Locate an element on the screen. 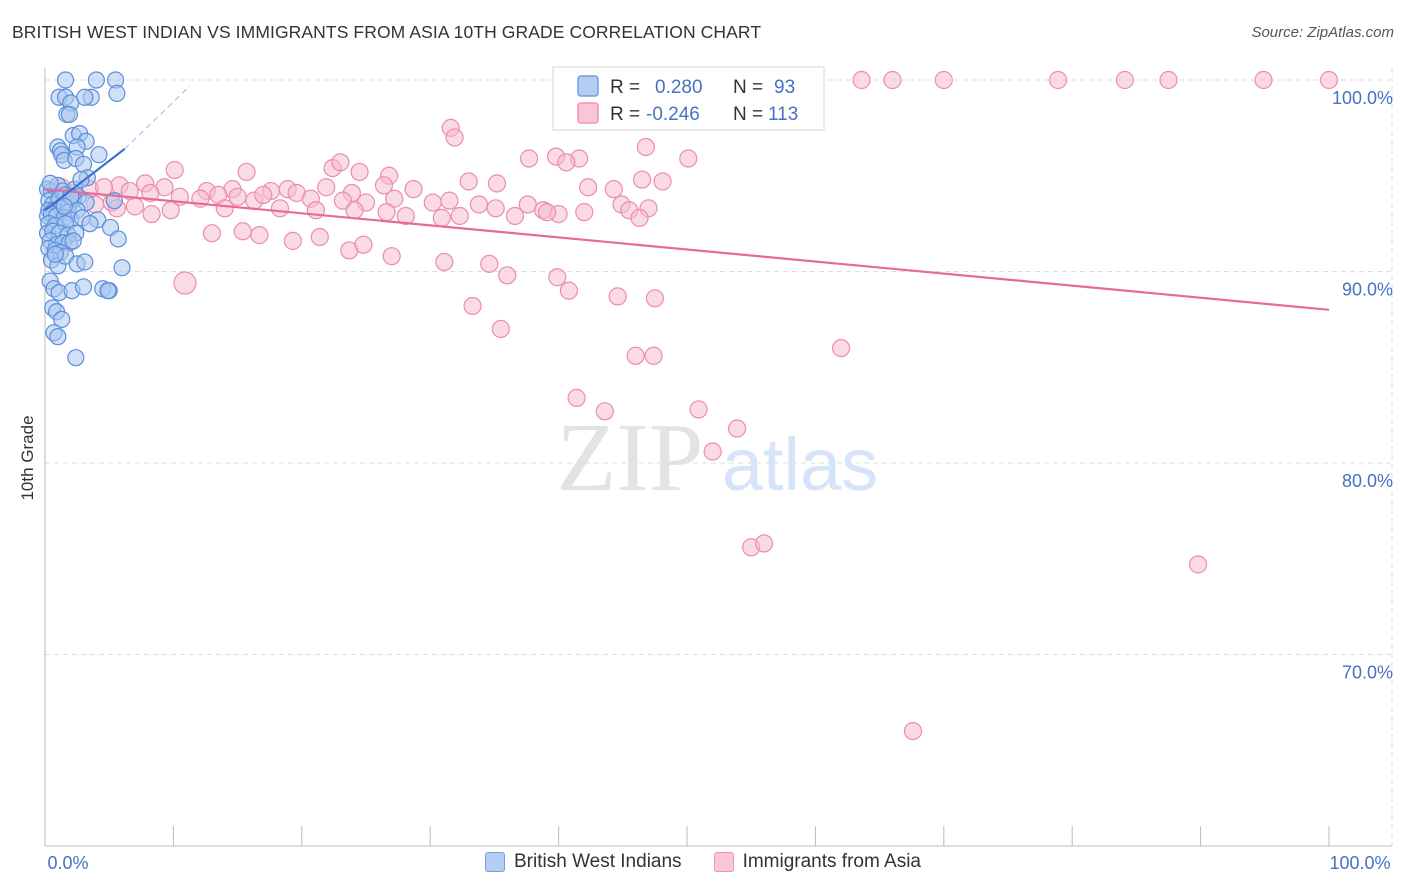 The height and width of the screenshot is (892, 1406). trend-line-extension-british-west-indians is located at coordinates (157, 117).